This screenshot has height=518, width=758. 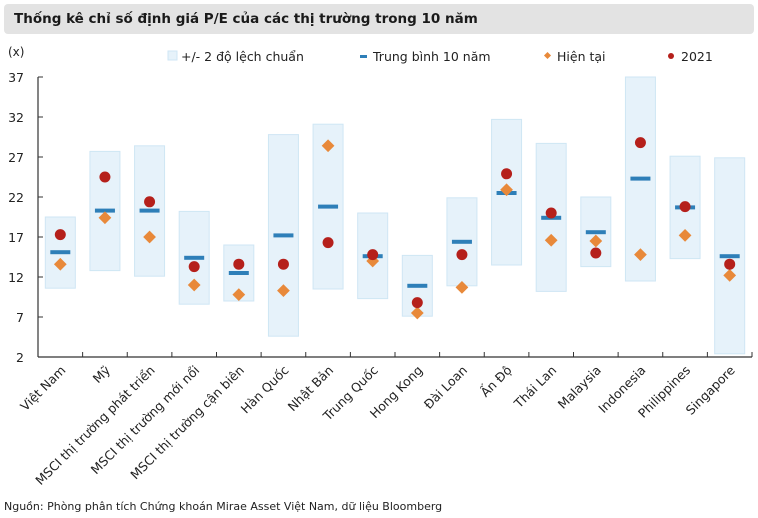 What do you see at coordinates (445, 387) in the screenshot?
I see `x-tick-label: Đài Loan` at bounding box center [445, 387].